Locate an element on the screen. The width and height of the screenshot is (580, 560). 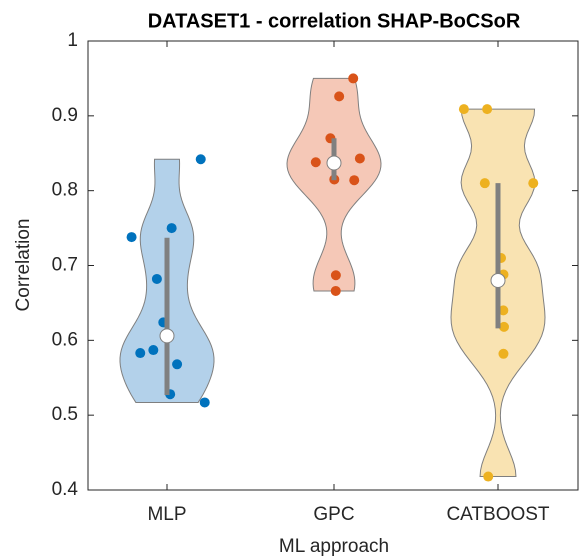
y-tick-label: 0.6 is located at coordinates (65, 339).